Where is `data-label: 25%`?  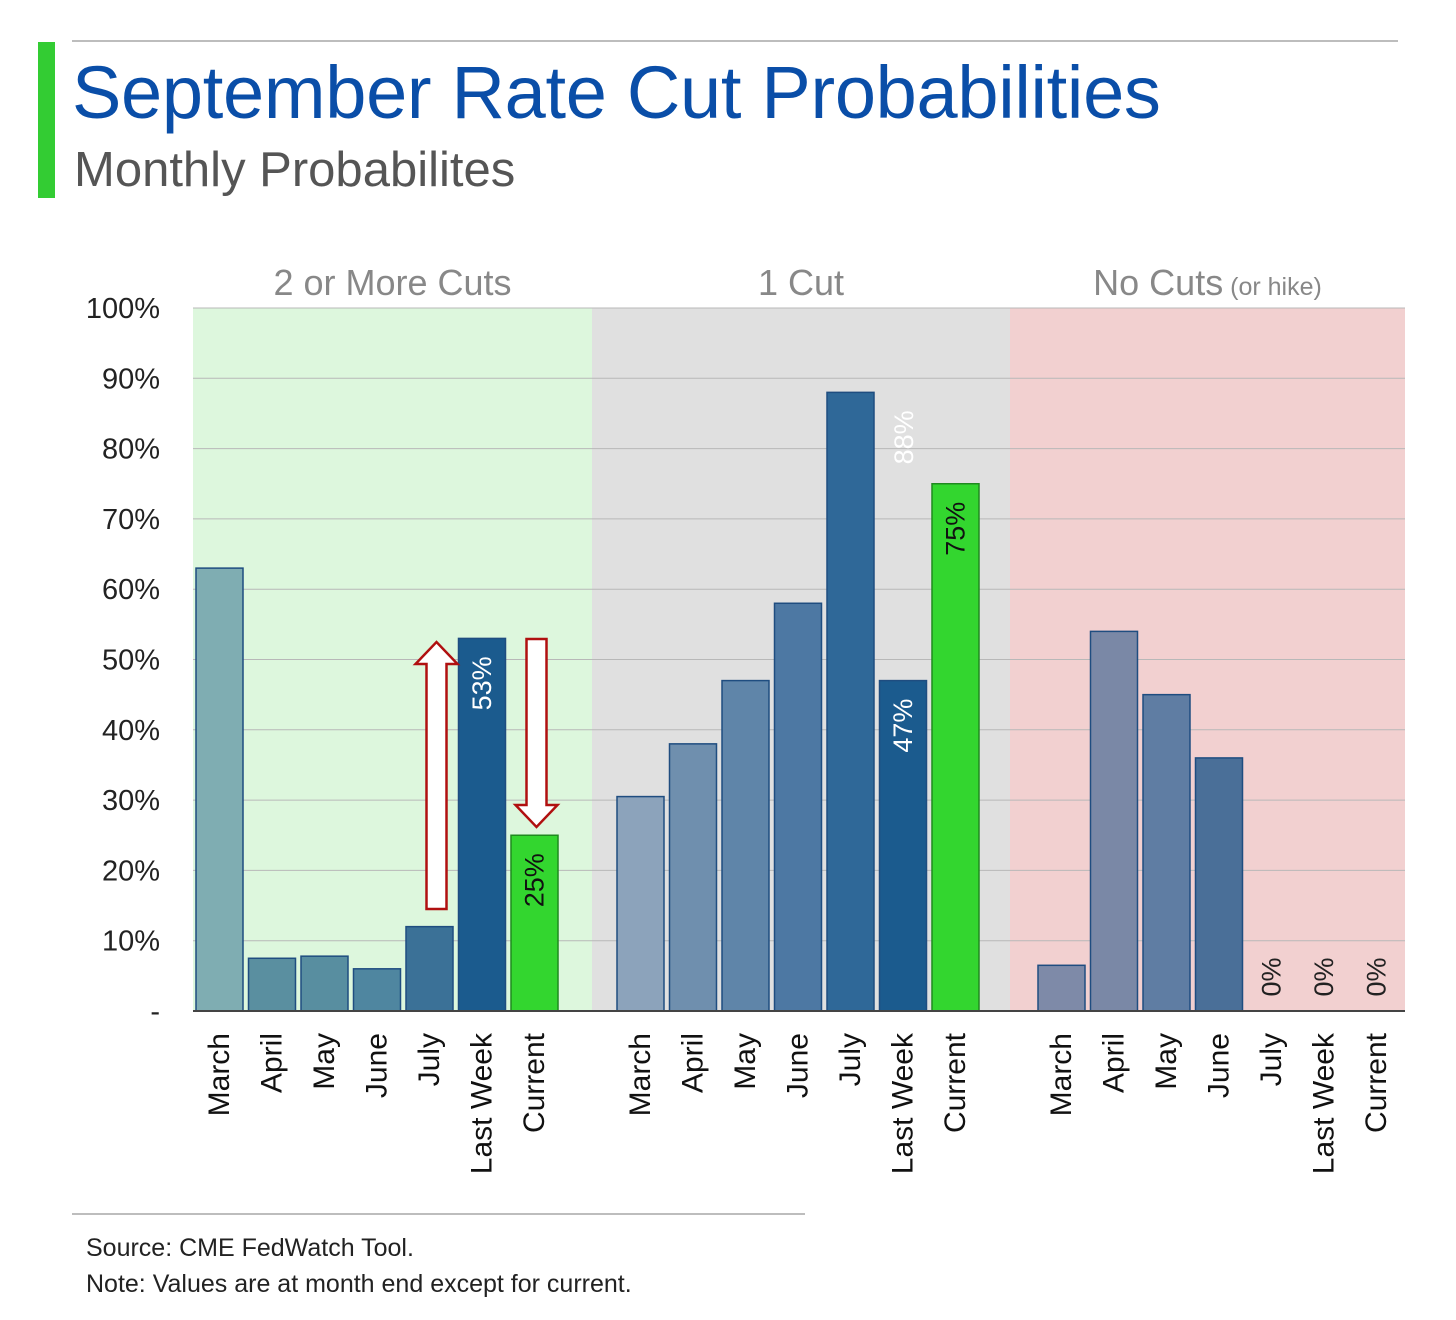 data-label: 25% is located at coordinates (535, 880).